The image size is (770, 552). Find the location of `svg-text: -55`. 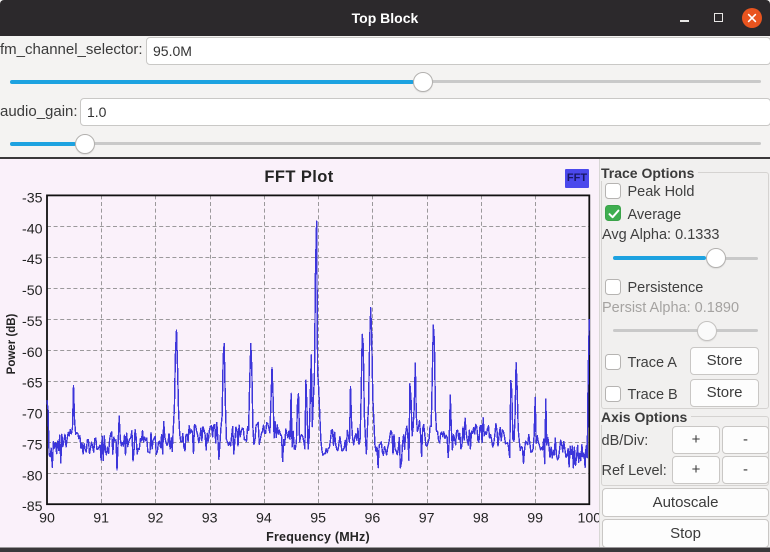

svg-text: -55 is located at coordinates (32, 322).